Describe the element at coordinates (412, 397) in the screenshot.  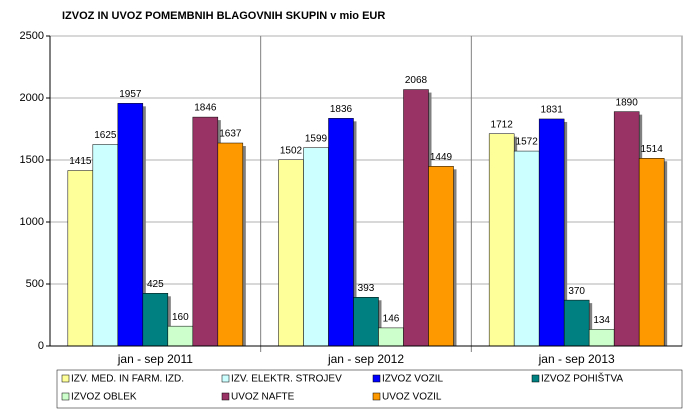
I see `legend-label: UVOZ VOZIL` at that location.